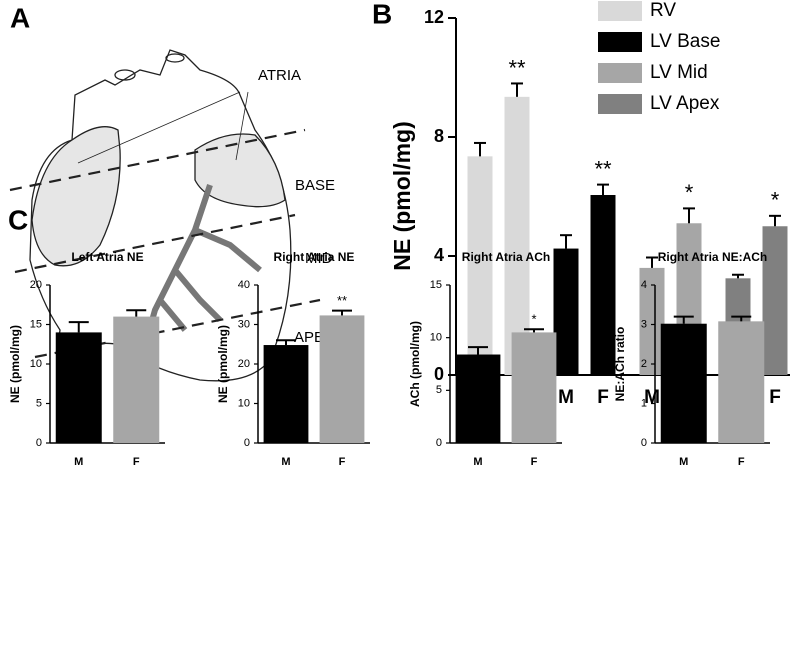 The width and height of the screenshot is (793, 657). I want to click on chart-title: Right Atria NE, so click(314, 257).